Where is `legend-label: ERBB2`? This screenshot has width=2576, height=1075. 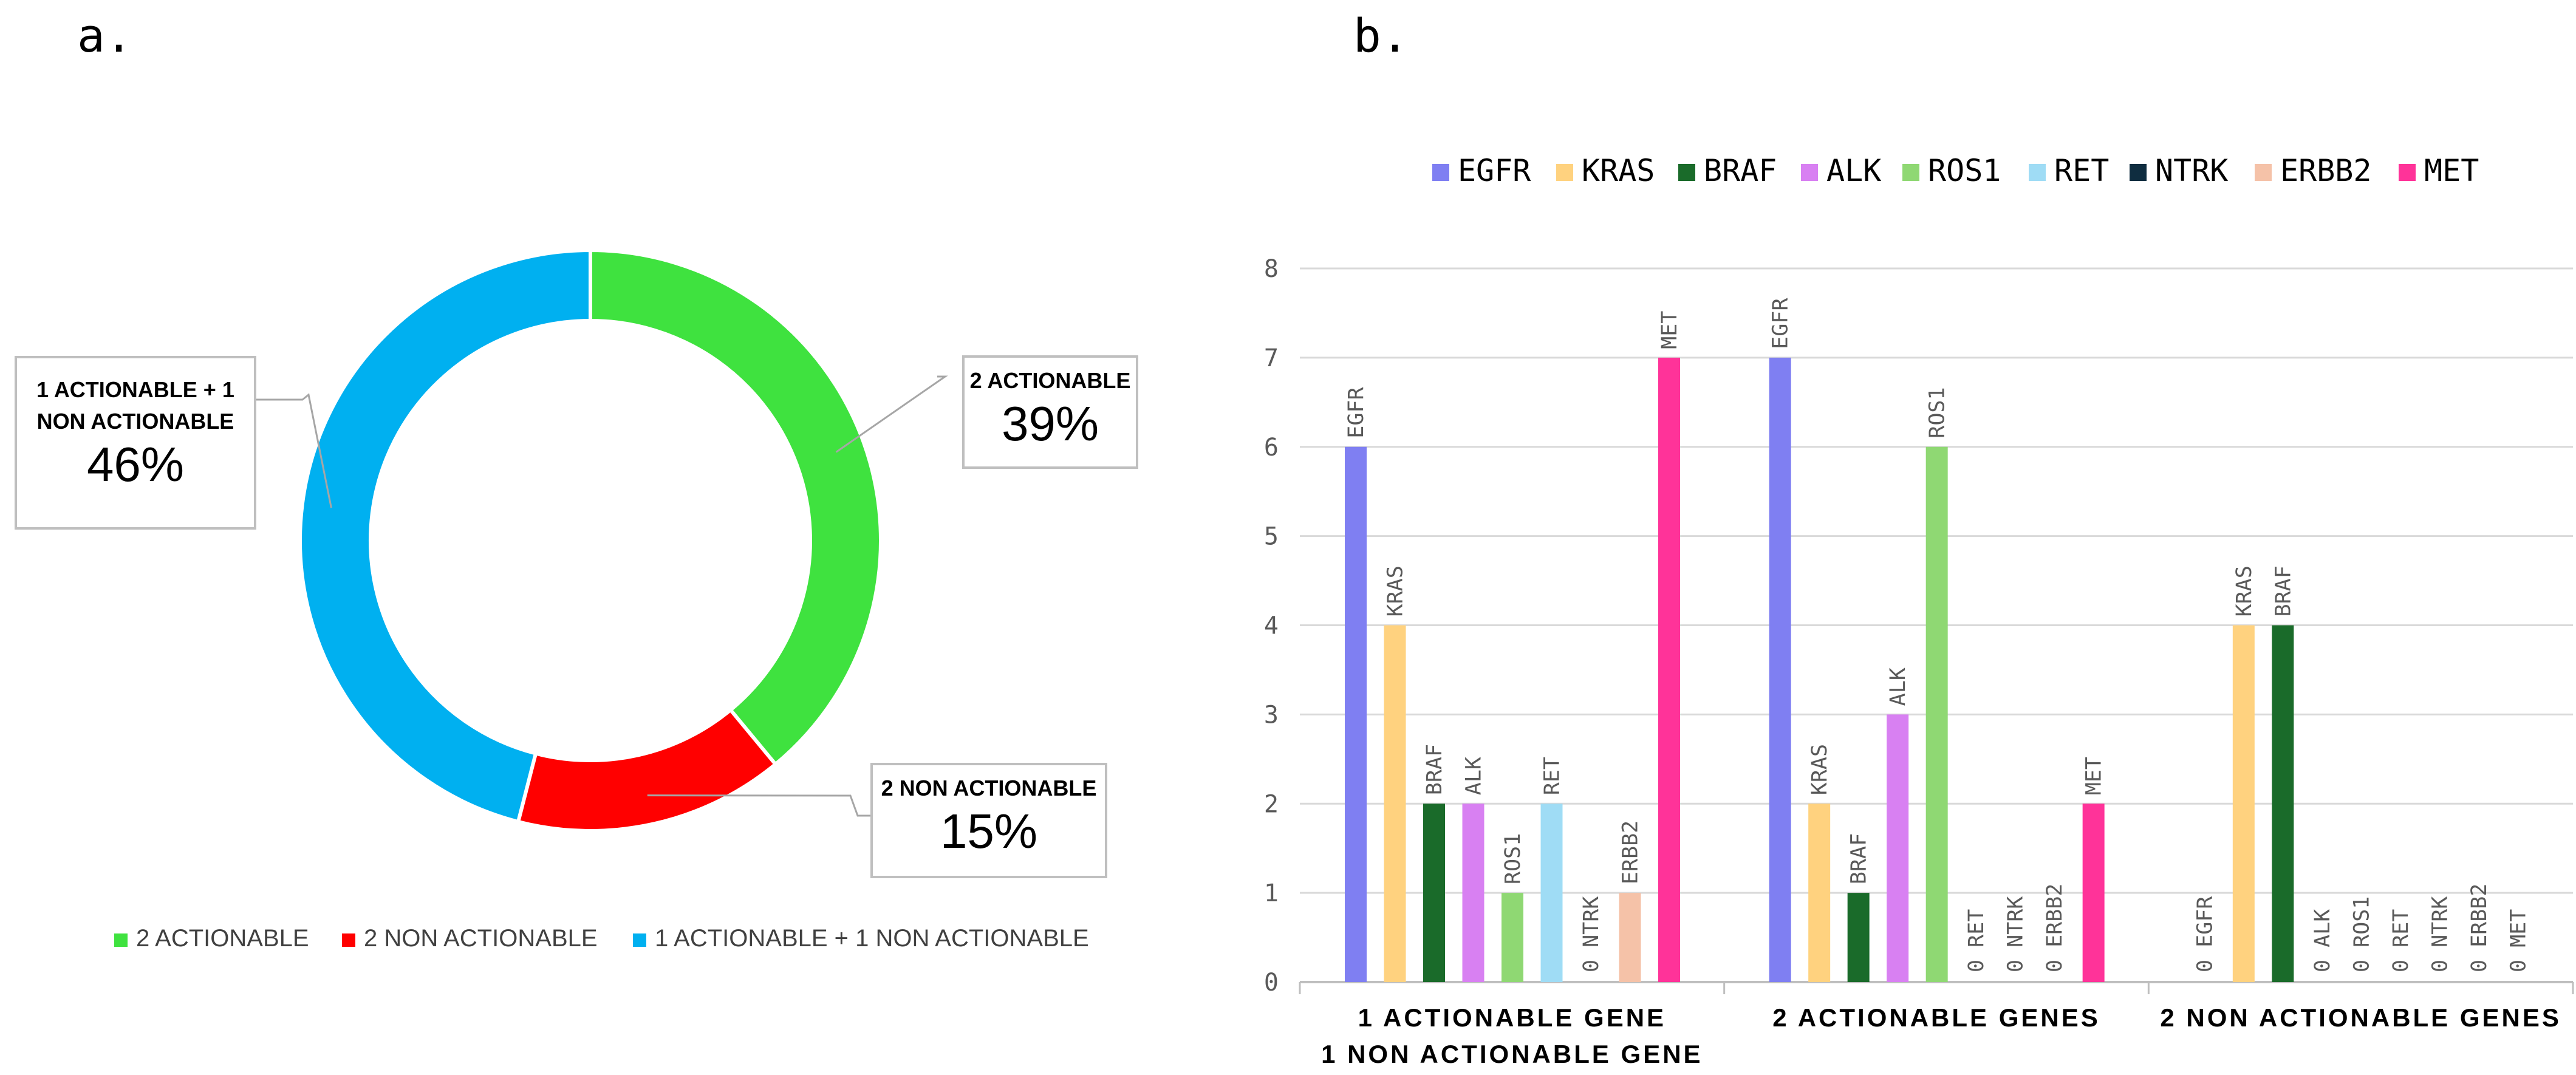
legend-label: ERBB2 is located at coordinates (2326, 170).